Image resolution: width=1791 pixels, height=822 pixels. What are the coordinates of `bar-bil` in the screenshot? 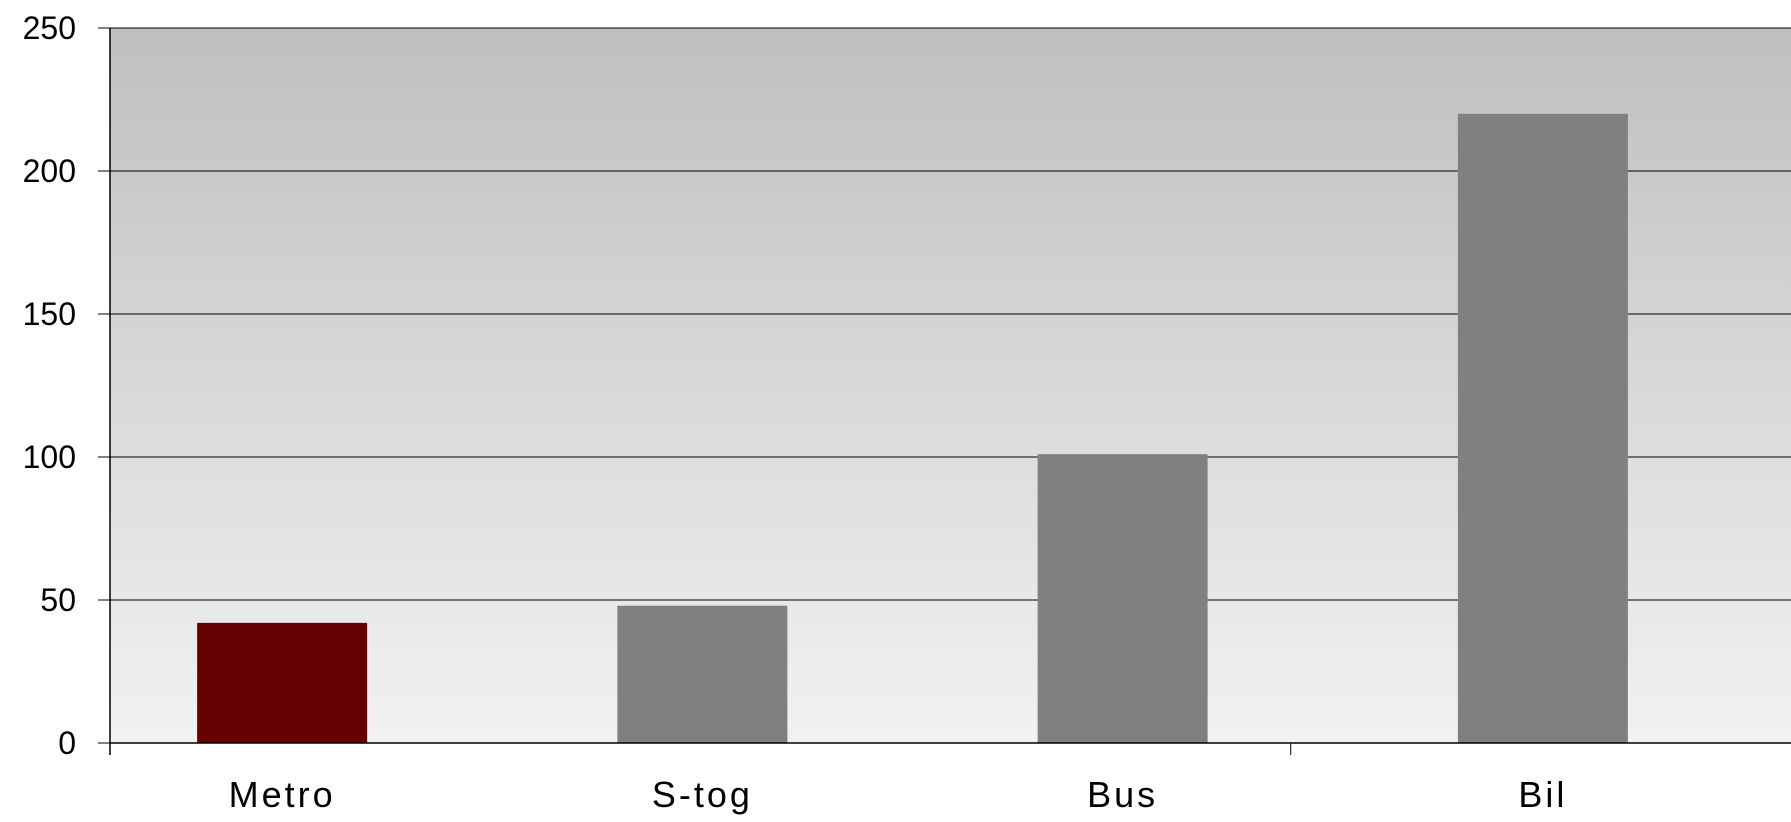 It's located at (1542, 428).